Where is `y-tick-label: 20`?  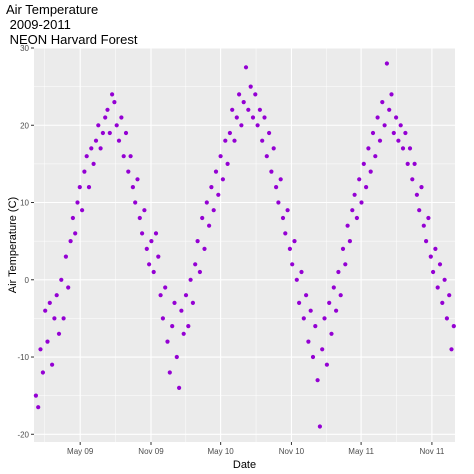
y-tick-label: 20 is located at coordinates (24, 125).